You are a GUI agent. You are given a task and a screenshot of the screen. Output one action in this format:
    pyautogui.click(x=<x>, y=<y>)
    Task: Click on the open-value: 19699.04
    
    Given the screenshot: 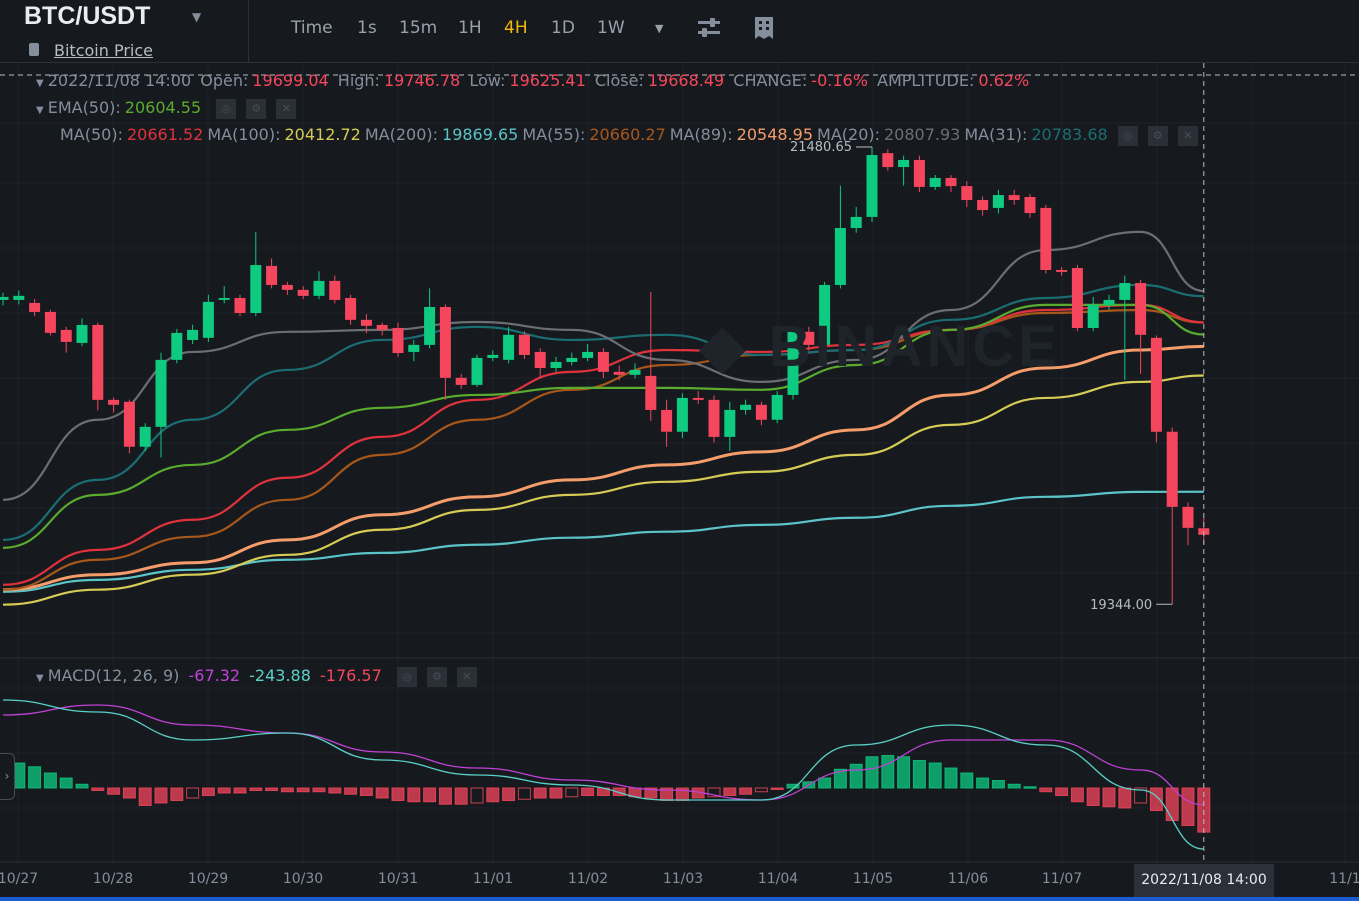 What is the action you would take?
    pyautogui.click(x=290, y=80)
    